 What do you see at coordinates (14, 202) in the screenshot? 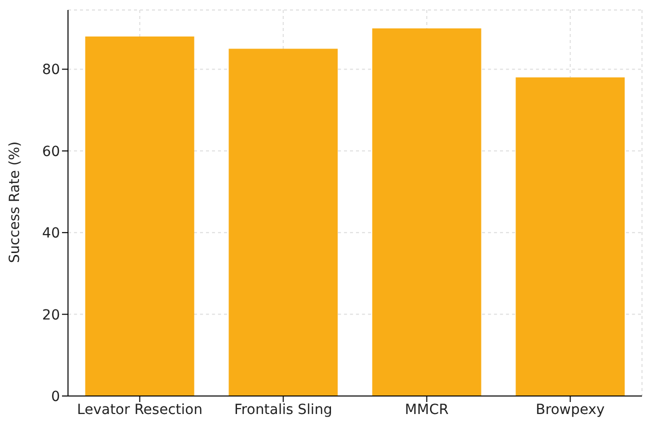
I see `y-axis-title: Success Rate (%)` at bounding box center [14, 202].